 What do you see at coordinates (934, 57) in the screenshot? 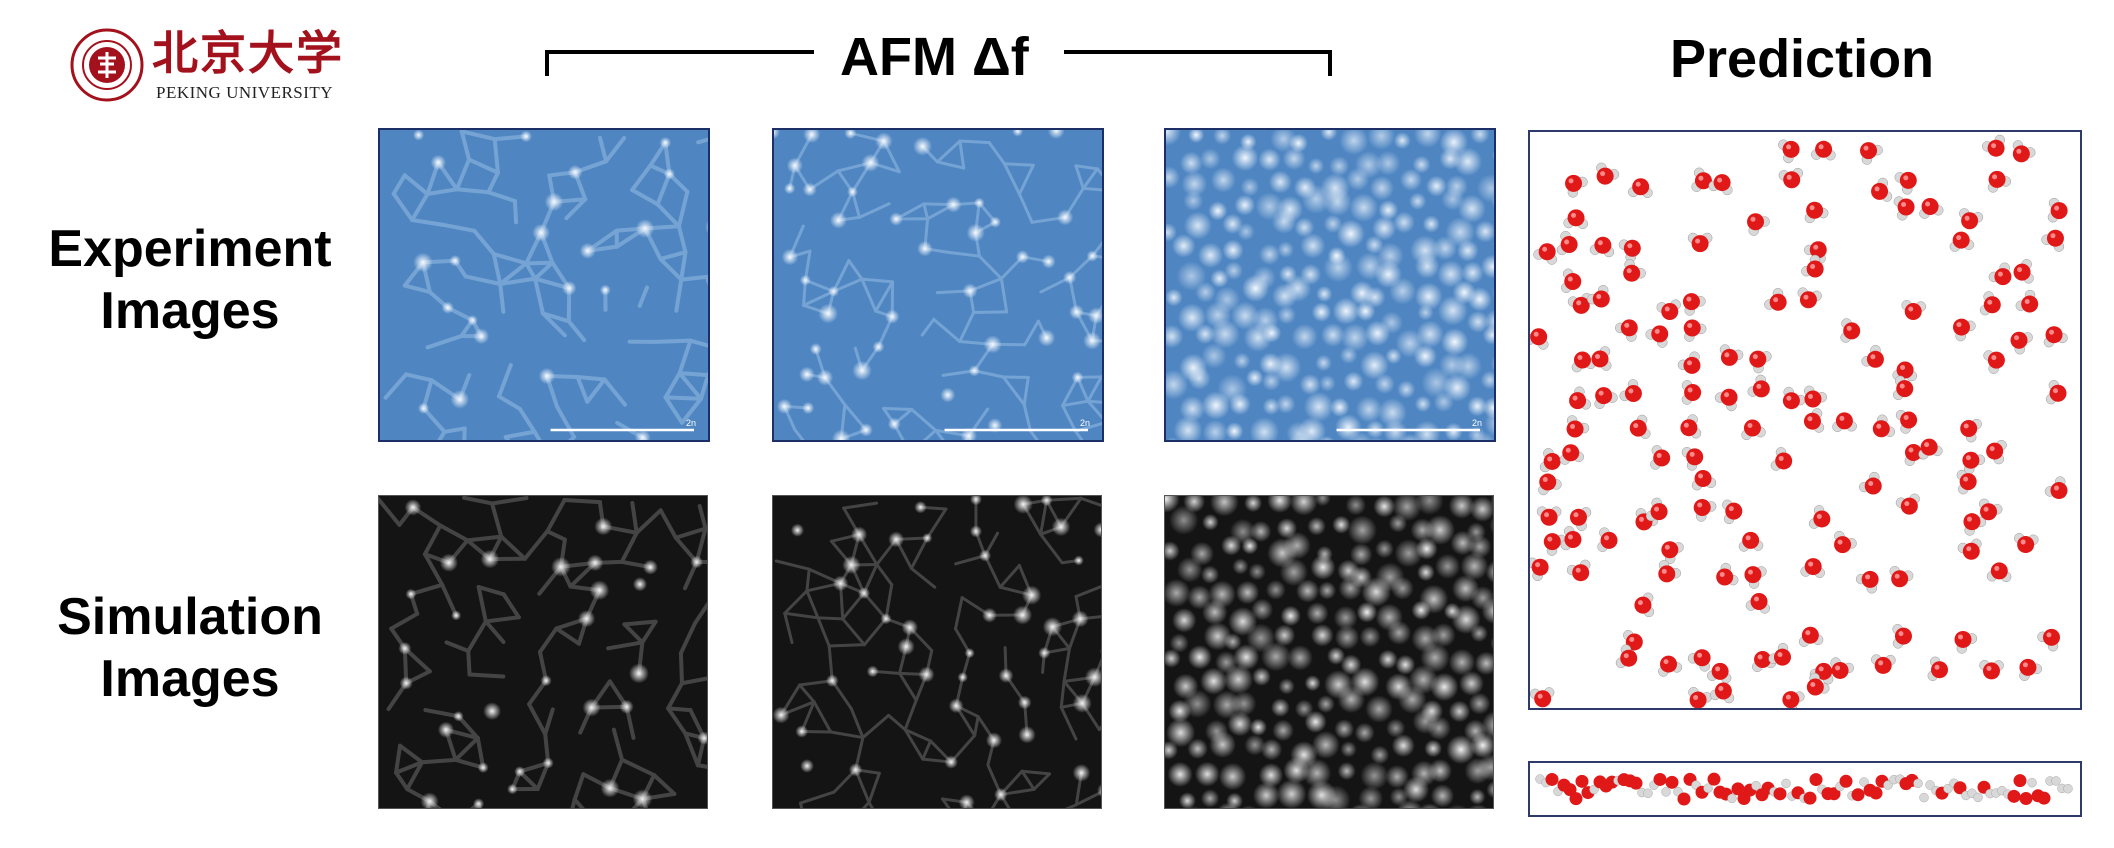
I see `afm-title: AFM Δf` at bounding box center [934, 57].